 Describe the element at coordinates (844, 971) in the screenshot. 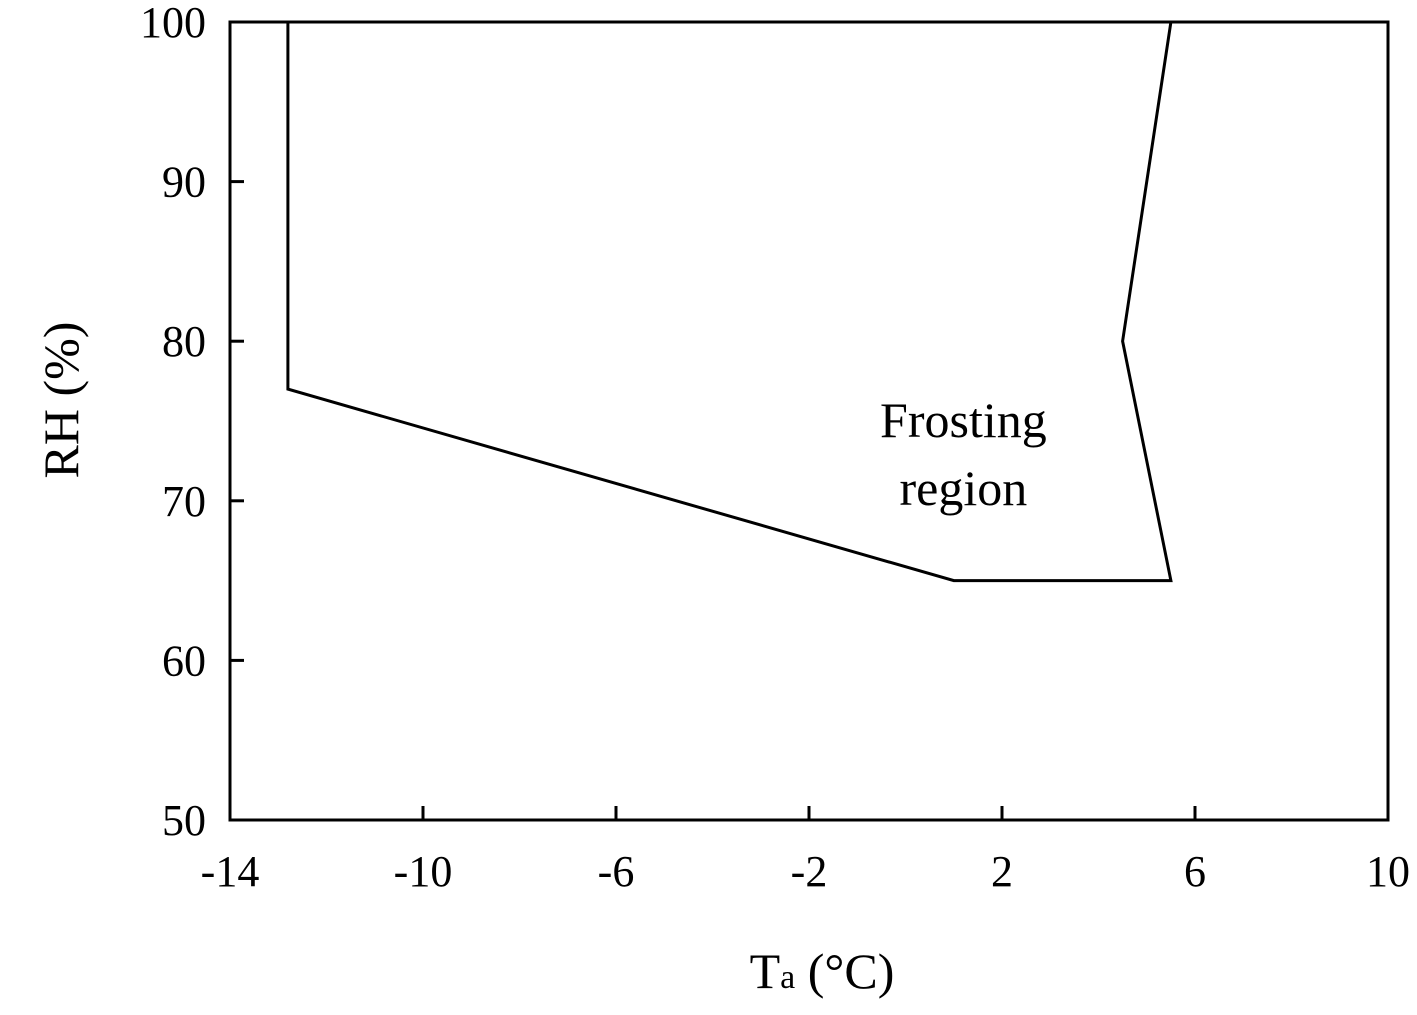

I see `x-axis-label-unit: (°C)` at that location.